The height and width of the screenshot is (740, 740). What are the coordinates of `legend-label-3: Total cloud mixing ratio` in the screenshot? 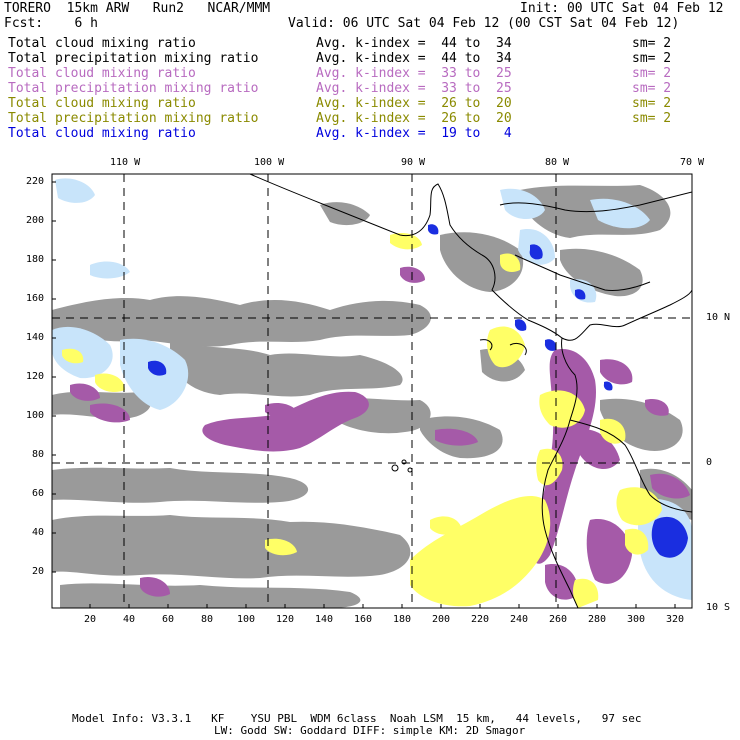 It's located at (102, 73).